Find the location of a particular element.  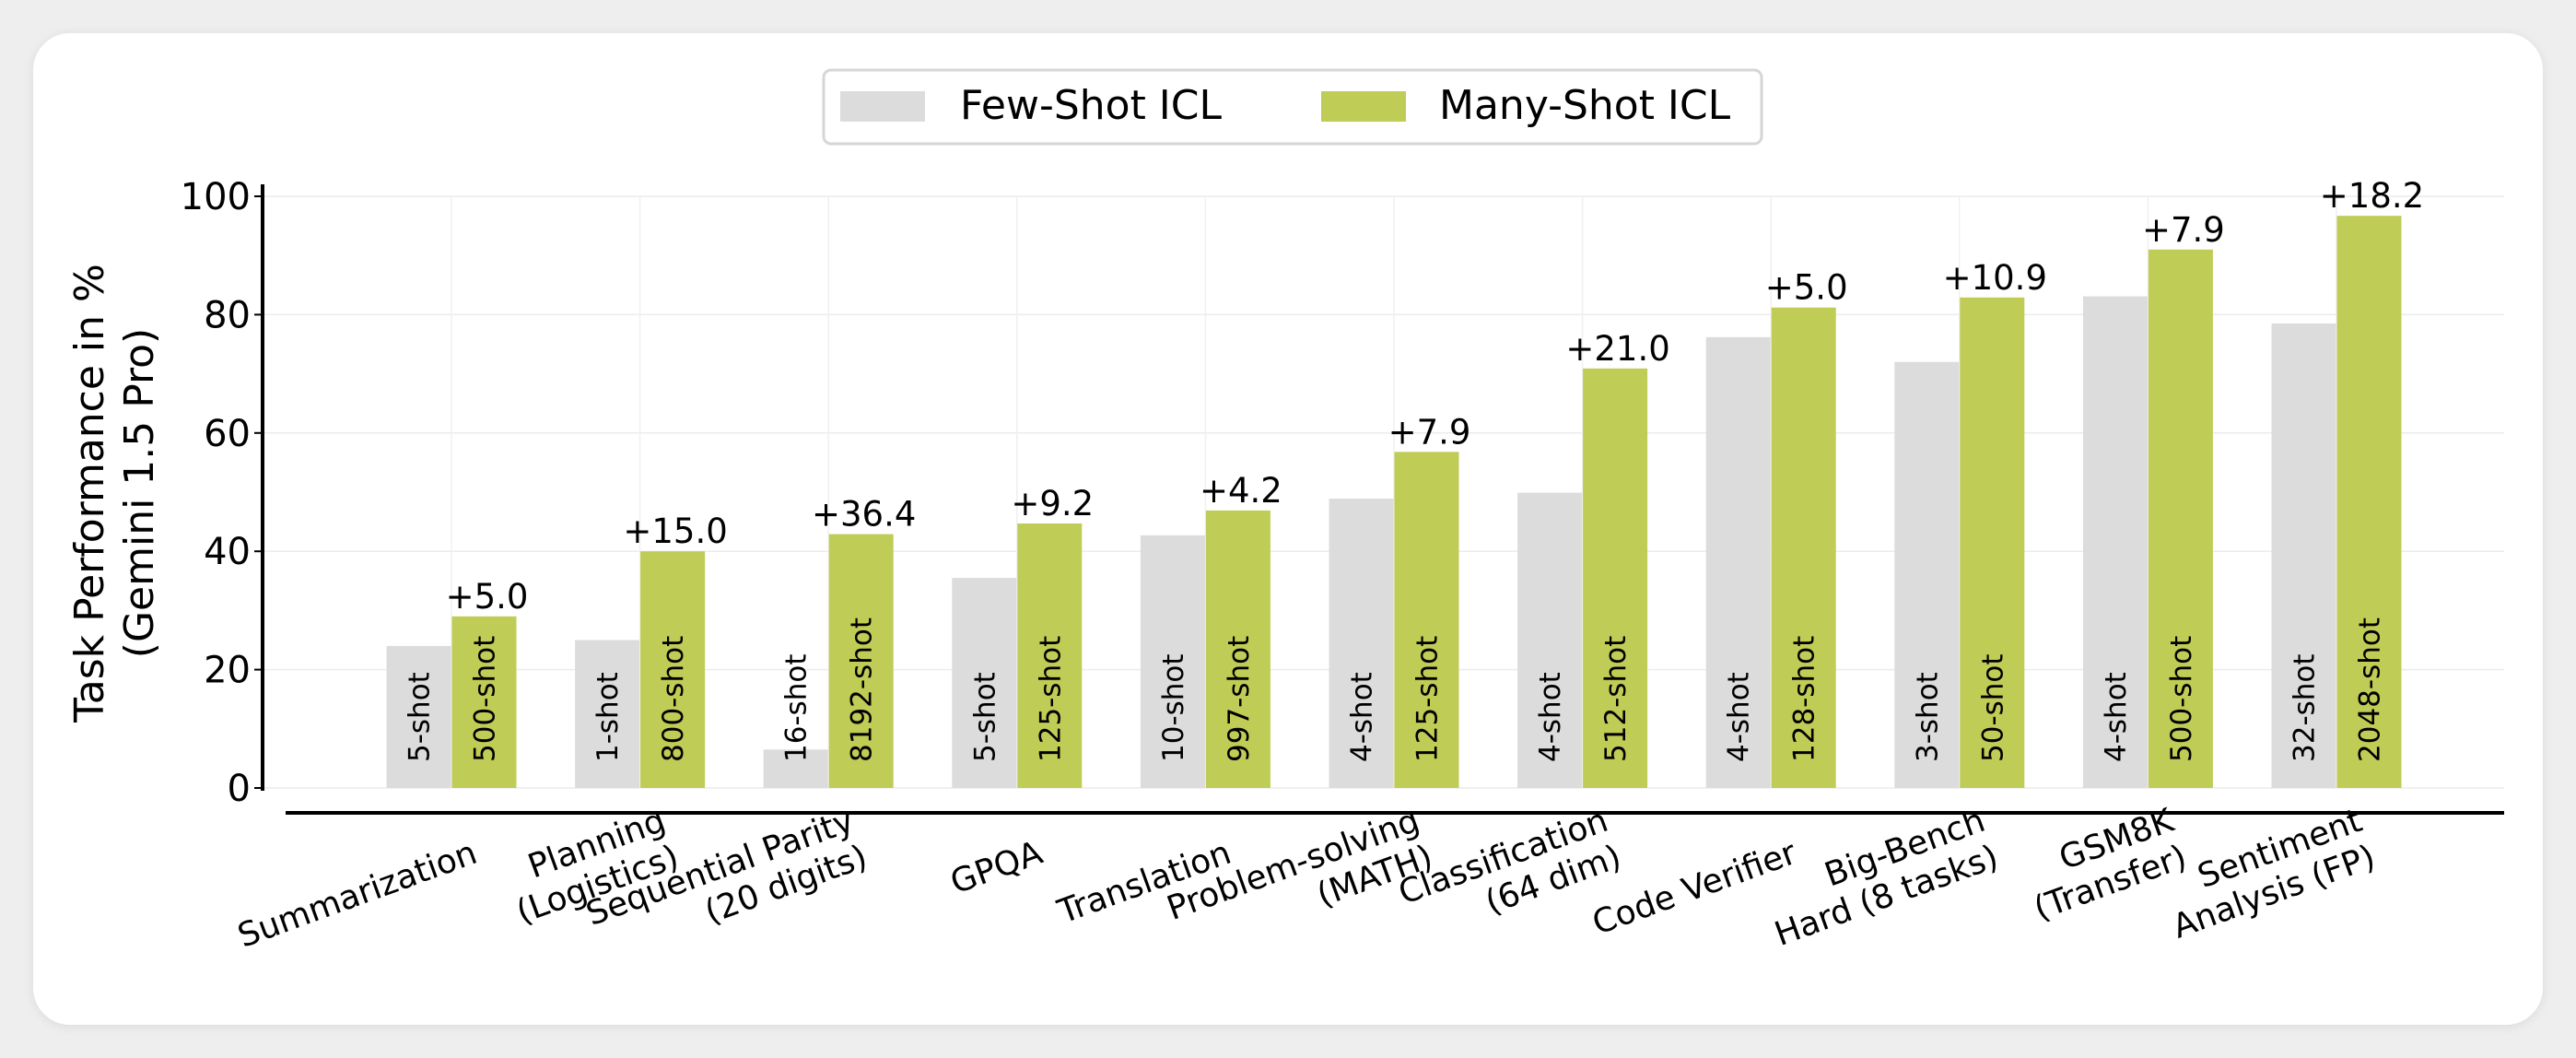

shot-label-few: 1-shot is located at coordinates (608, 717).